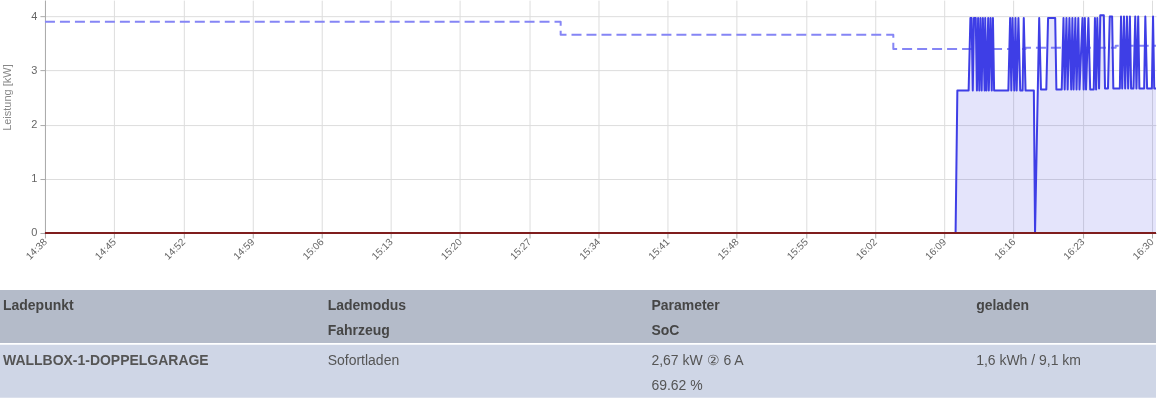 The height and width of the screenshot is (401, 1157). What do you see at coordinates (34, 70) in the screenshot?
I see `y-tick-label: 3` at bounding box center [34, 70].